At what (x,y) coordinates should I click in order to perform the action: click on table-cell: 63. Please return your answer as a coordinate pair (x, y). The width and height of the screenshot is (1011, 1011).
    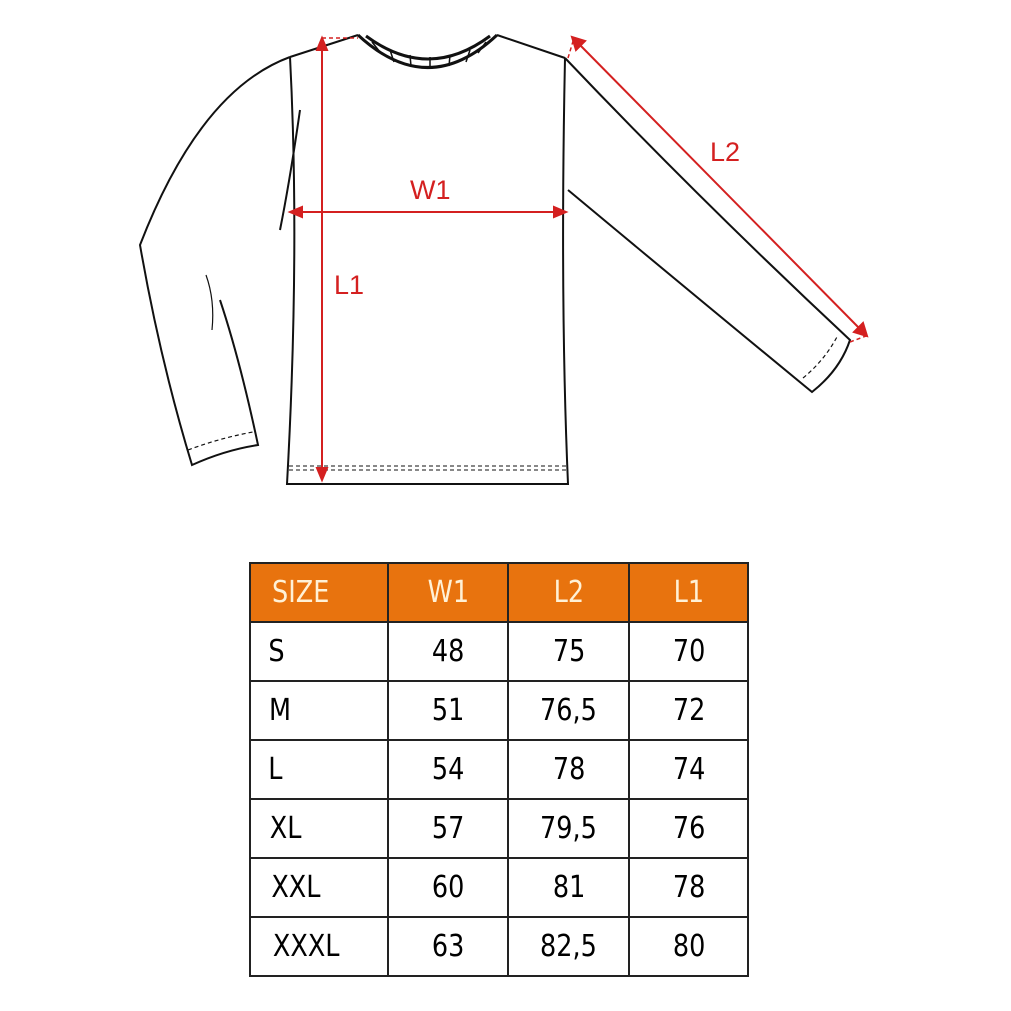
    Looking at the image, I should click on (448, 946).